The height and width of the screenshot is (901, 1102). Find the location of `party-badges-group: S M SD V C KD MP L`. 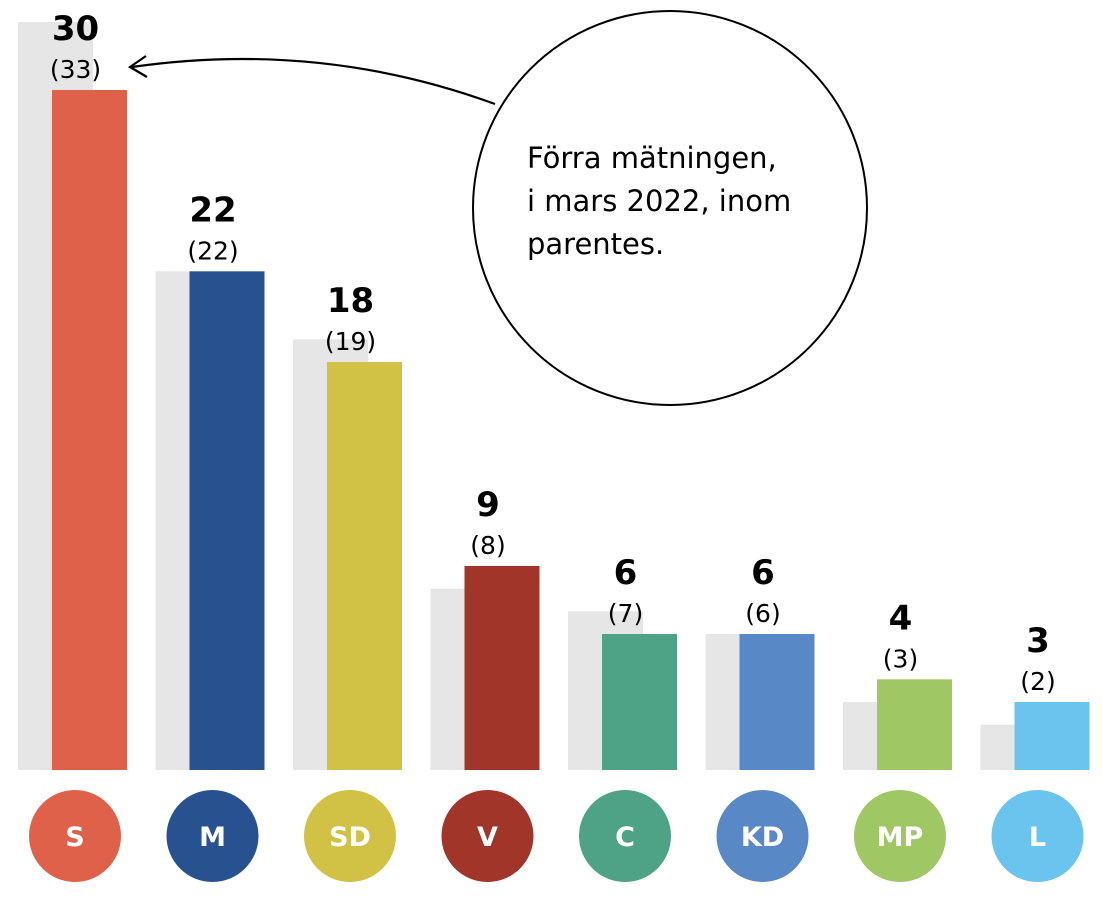

party-badges-group: S M SD V C KD MP L is located at coordinates (556, 836).